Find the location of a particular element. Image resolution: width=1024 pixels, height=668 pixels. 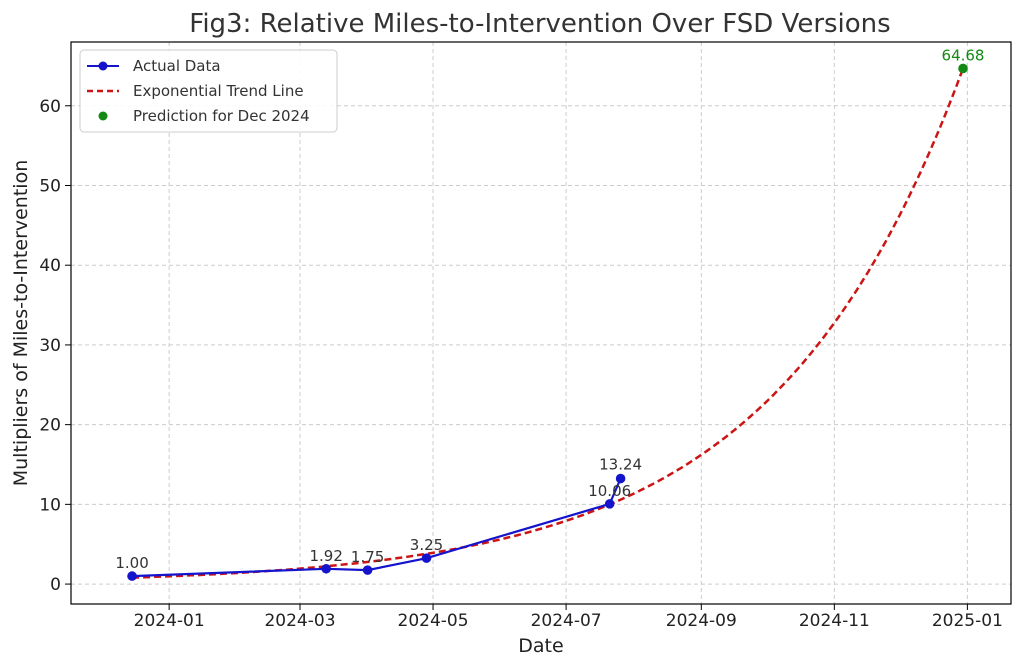

y-tick-label-3: 30 is located at coordinates (50, 346).